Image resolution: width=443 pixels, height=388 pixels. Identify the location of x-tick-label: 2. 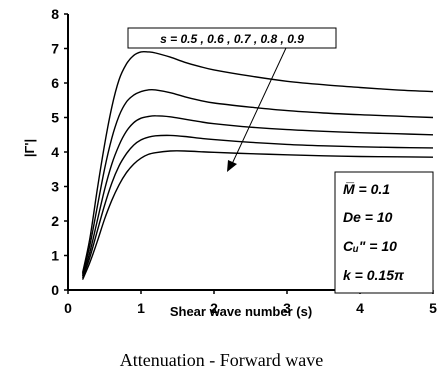
(214, 308).